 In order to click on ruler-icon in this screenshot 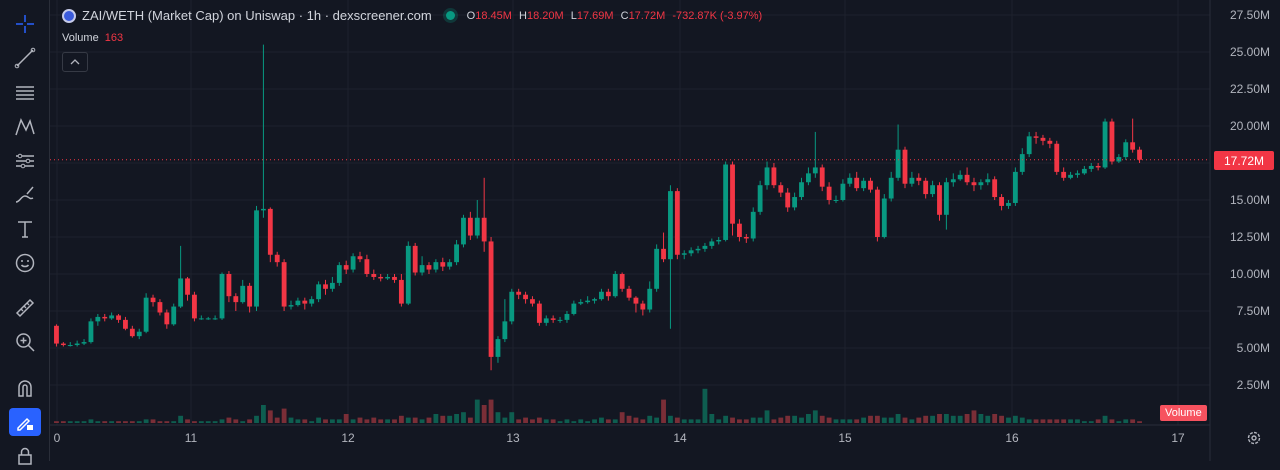, I will do `click(25, 308)`.